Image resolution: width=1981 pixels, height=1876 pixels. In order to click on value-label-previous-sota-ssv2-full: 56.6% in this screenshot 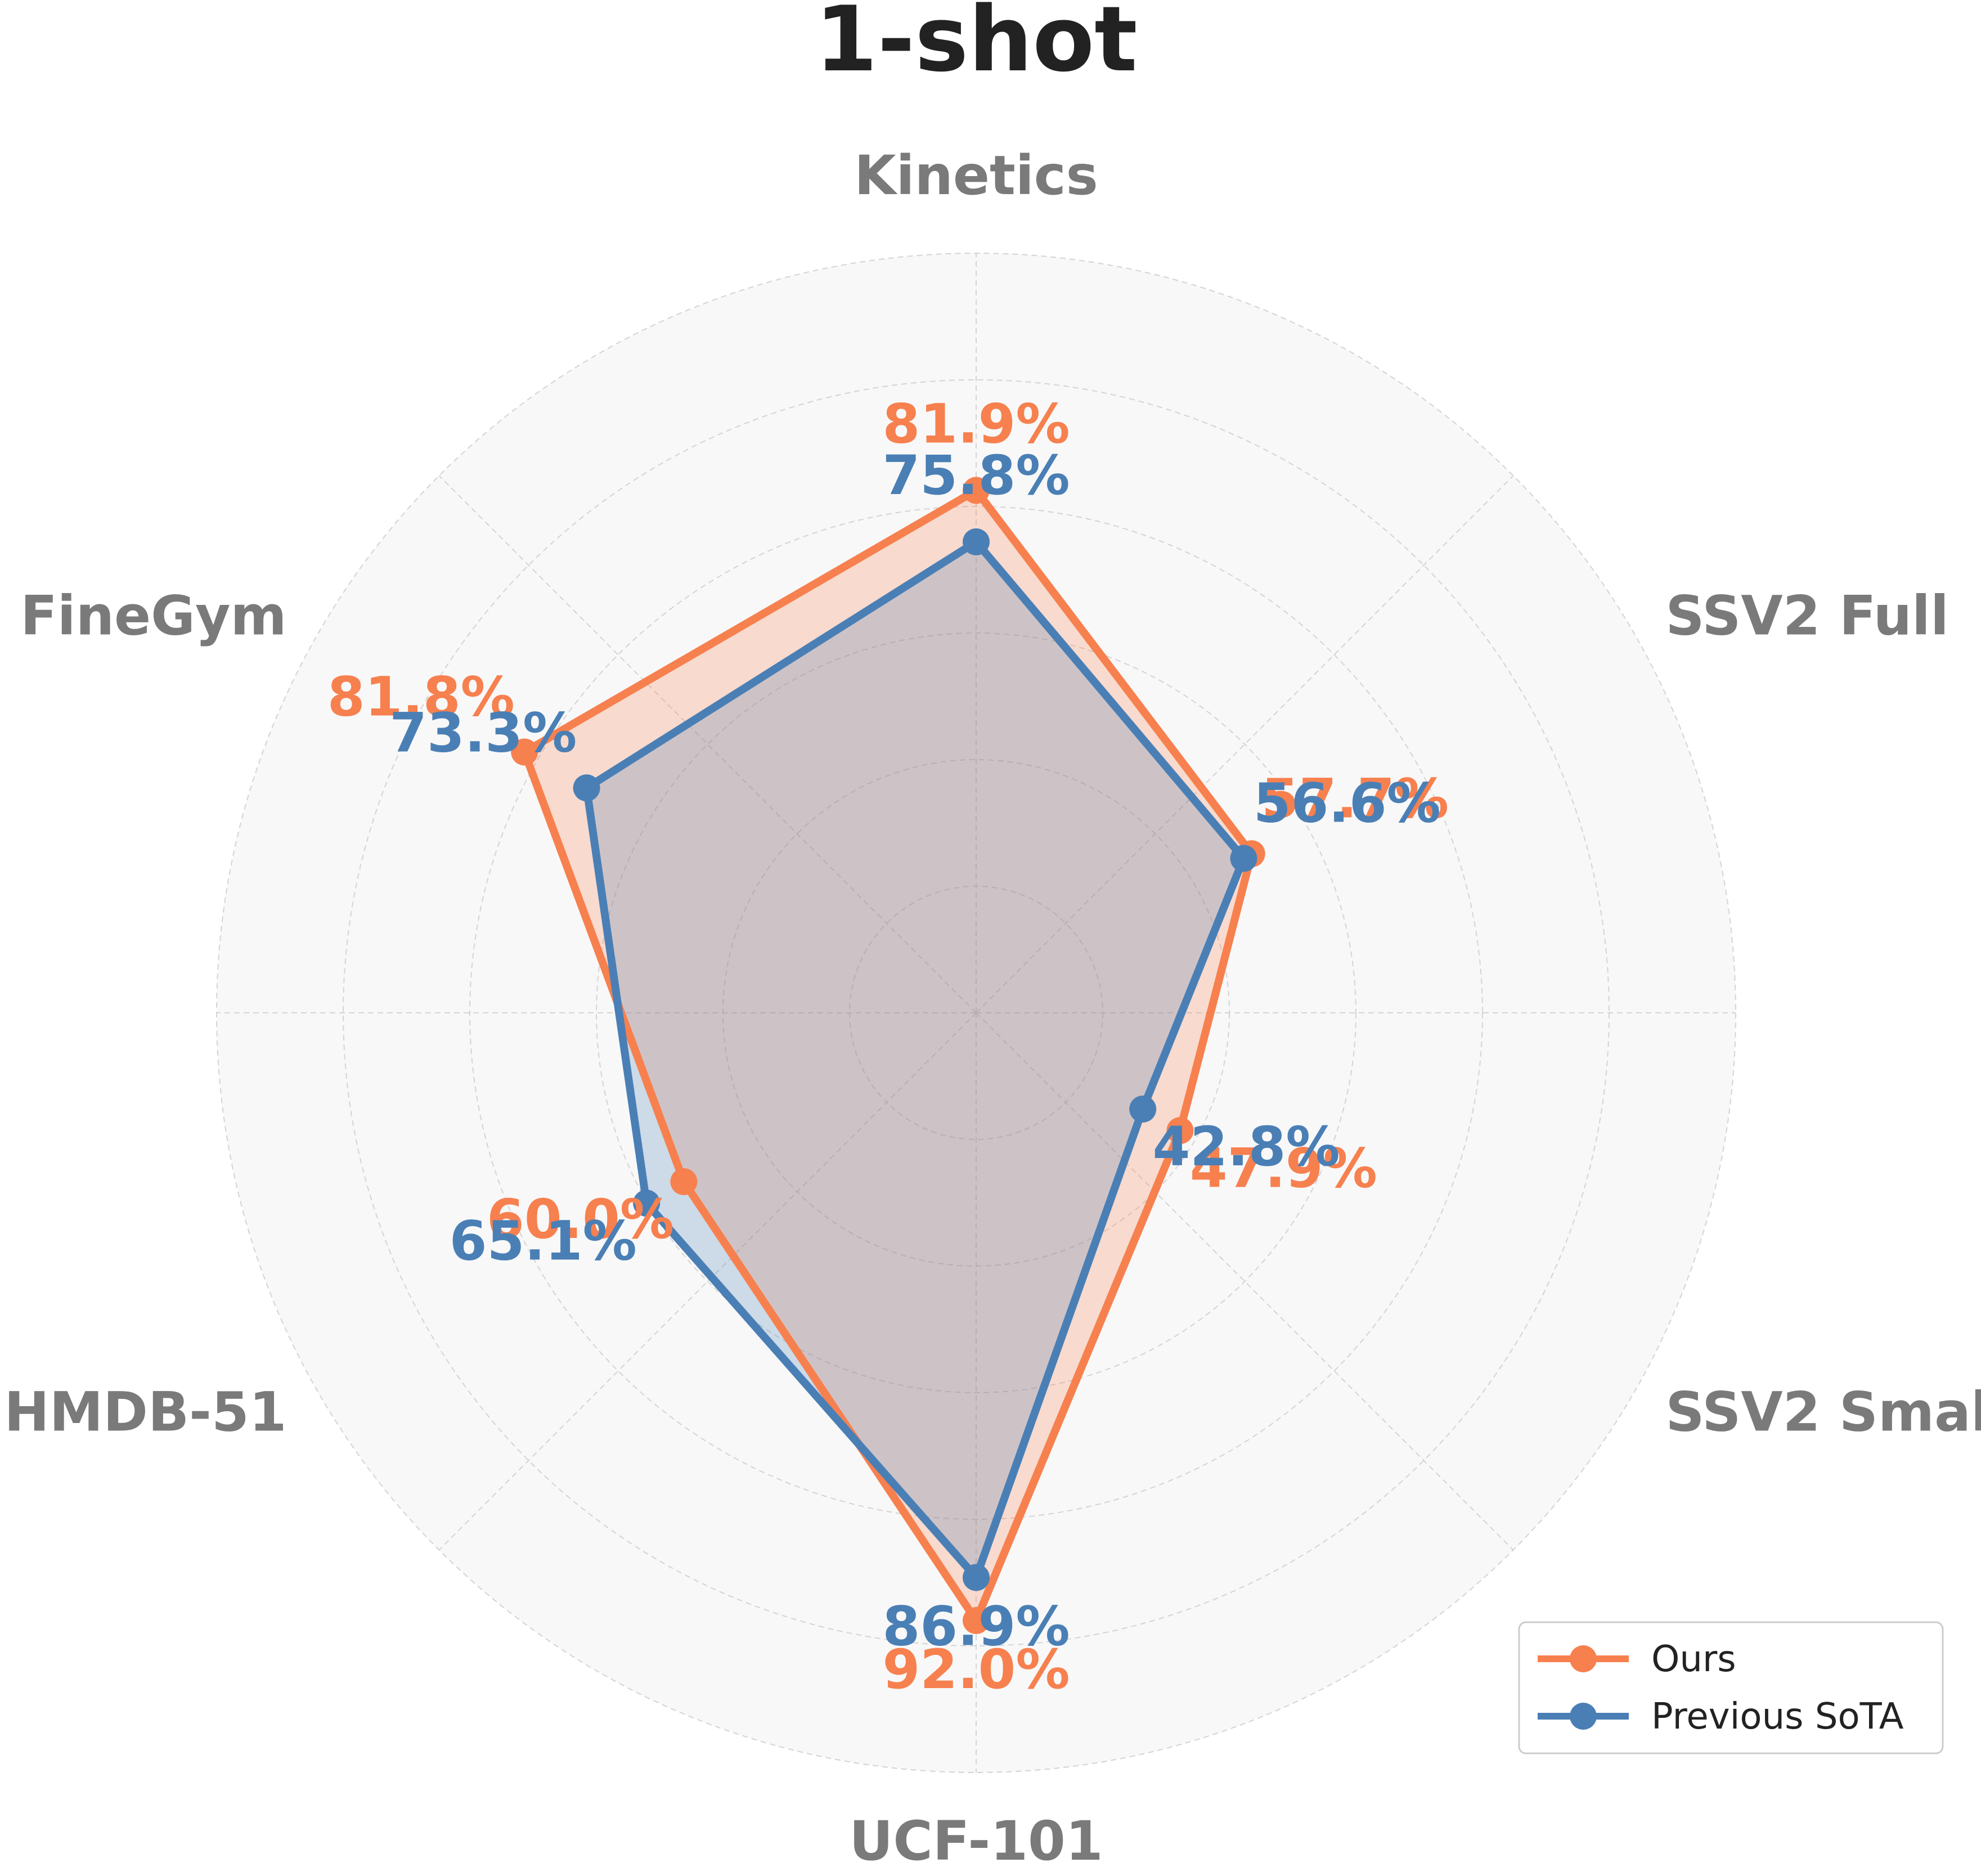, I will do `click(1347, 803)`.